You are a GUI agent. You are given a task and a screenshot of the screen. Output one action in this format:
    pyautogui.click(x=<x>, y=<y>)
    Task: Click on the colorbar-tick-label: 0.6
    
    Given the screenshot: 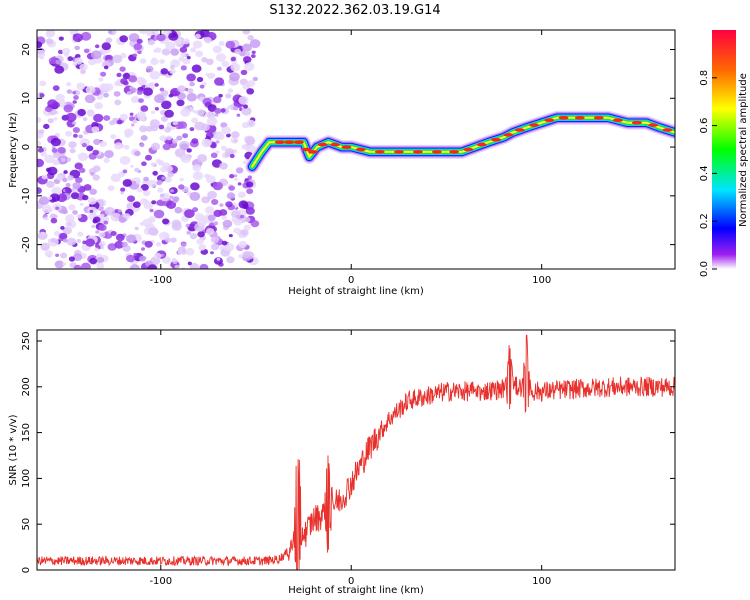 What is the action you would take?
    pyautogui.click(x=704, y=126)
    